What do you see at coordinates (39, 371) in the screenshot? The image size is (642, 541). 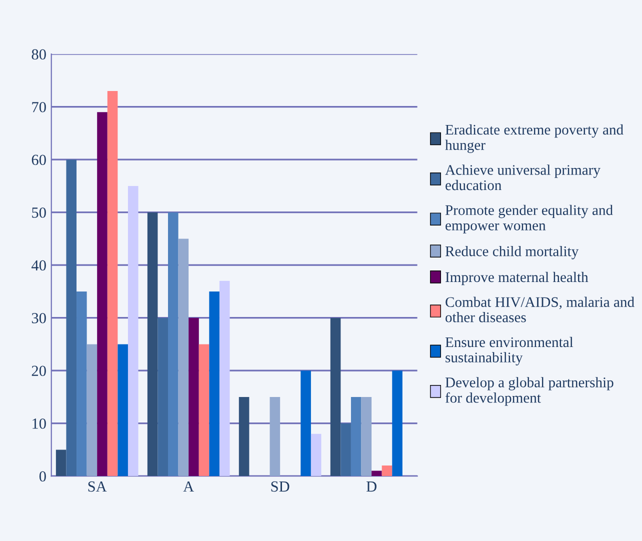 I see `y-tick-label: 20` at bounding box center [39, 371].